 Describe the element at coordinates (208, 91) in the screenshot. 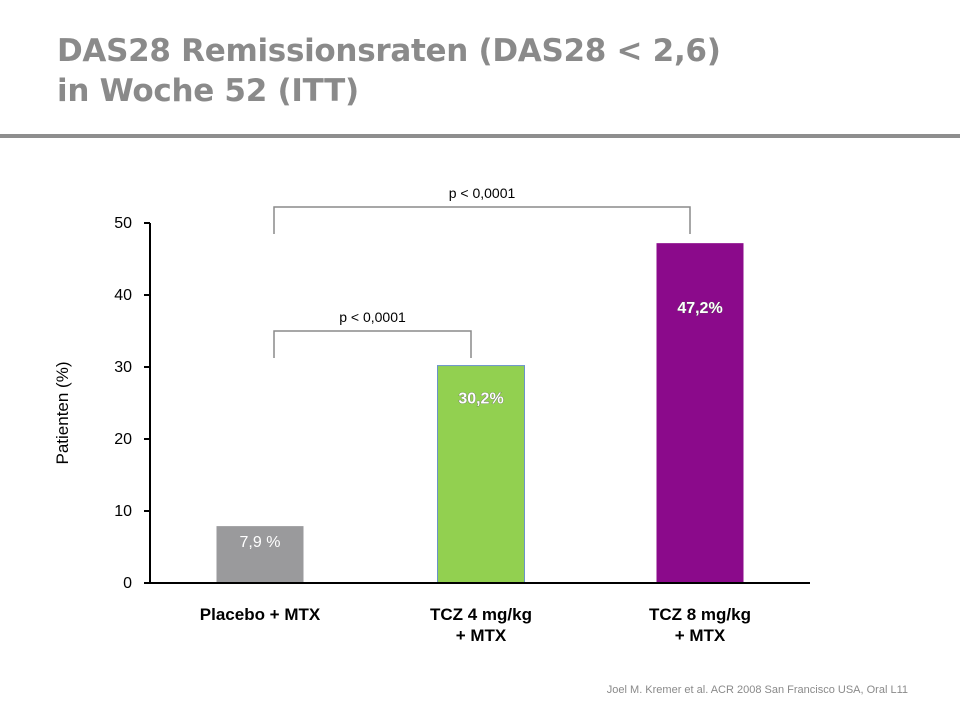

I see `slide-title-line-2: in Woche 52 (ITT)` at that location.